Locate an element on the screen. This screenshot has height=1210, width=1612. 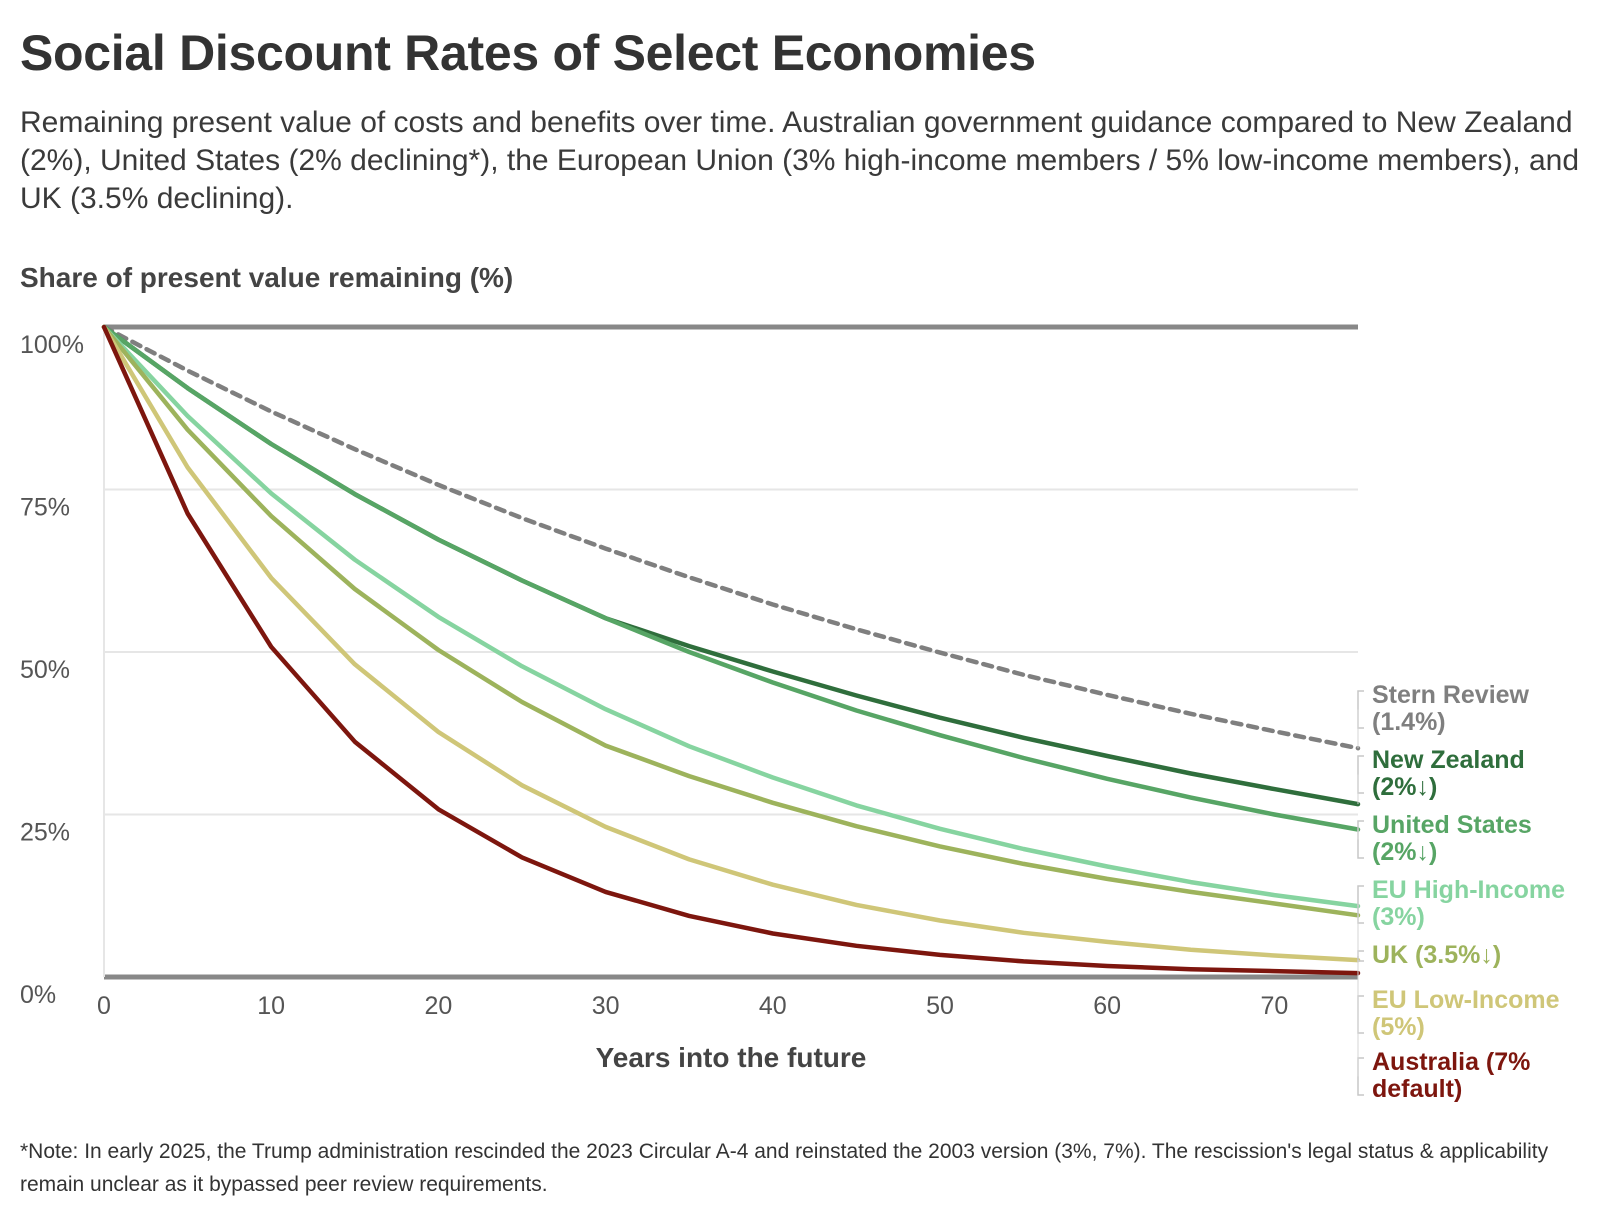
y-axis-title: Share of present value remaining (%) is located at coordinates (267, 277).